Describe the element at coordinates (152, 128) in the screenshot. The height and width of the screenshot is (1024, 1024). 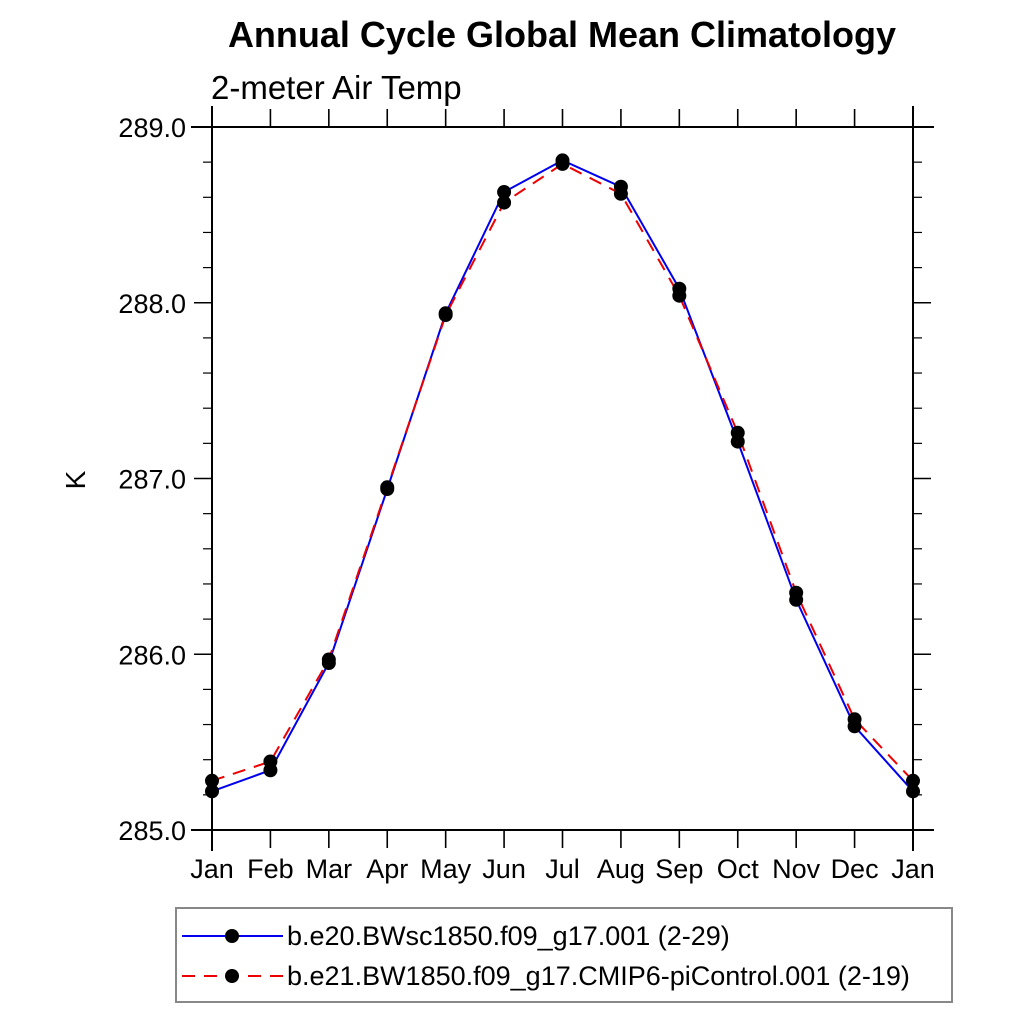
I see `y-tick-label: 289.0` at that location.